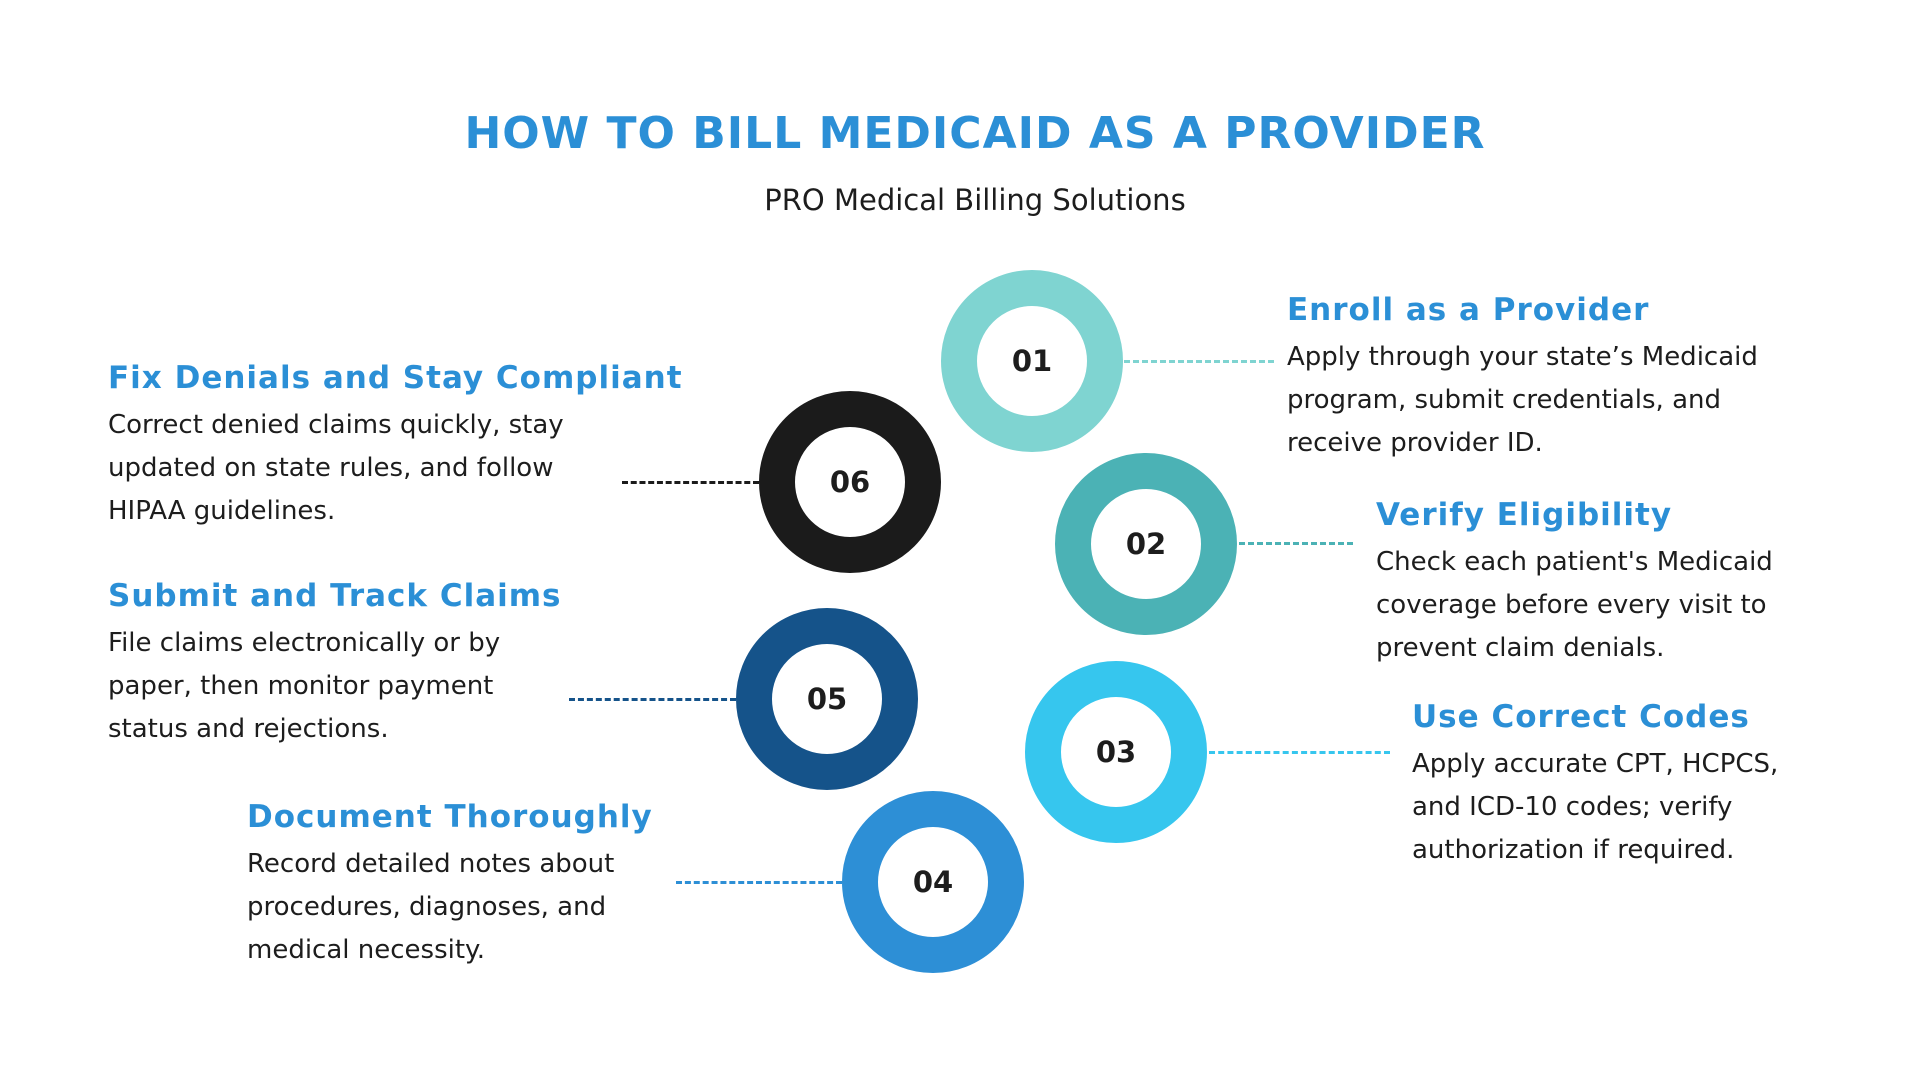 This screenshot has height=1080, width=1920. Describe the element at coordinates (1520, 648) in the screenshot. I see `step-line: prevent claim denials.` at that location.